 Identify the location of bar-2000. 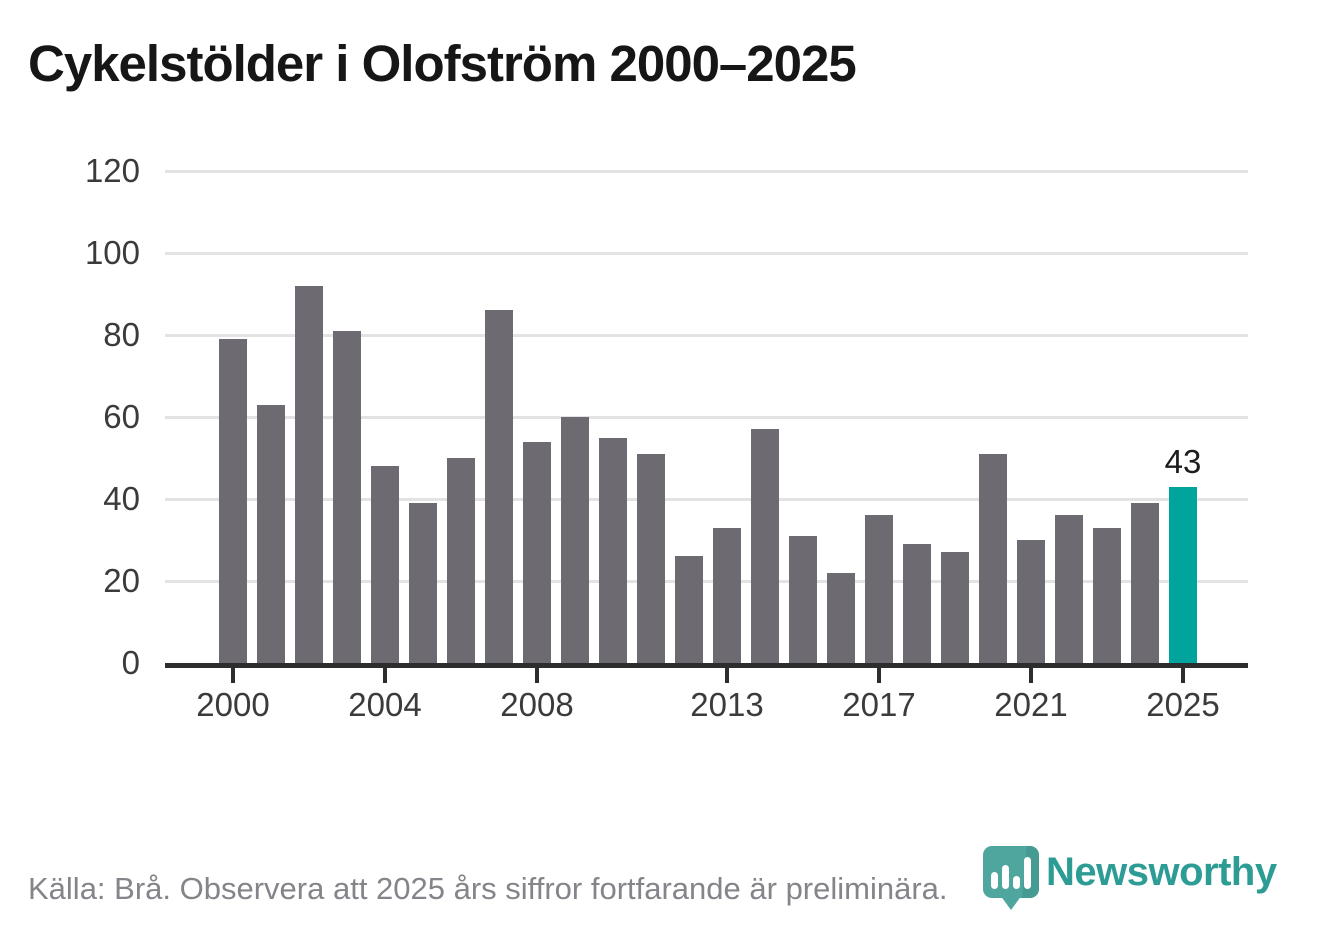
(233, 501).